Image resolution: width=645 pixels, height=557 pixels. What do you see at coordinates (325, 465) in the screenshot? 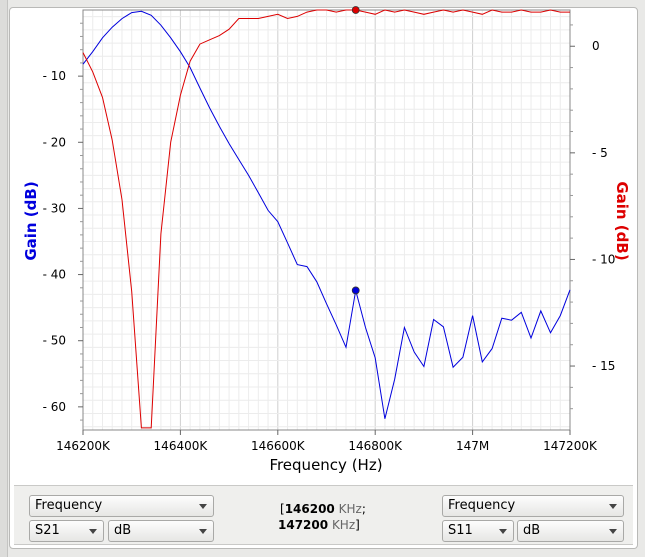
I see `x-axis-label: Frequency (Hz)` at bounding box center [325, 465].